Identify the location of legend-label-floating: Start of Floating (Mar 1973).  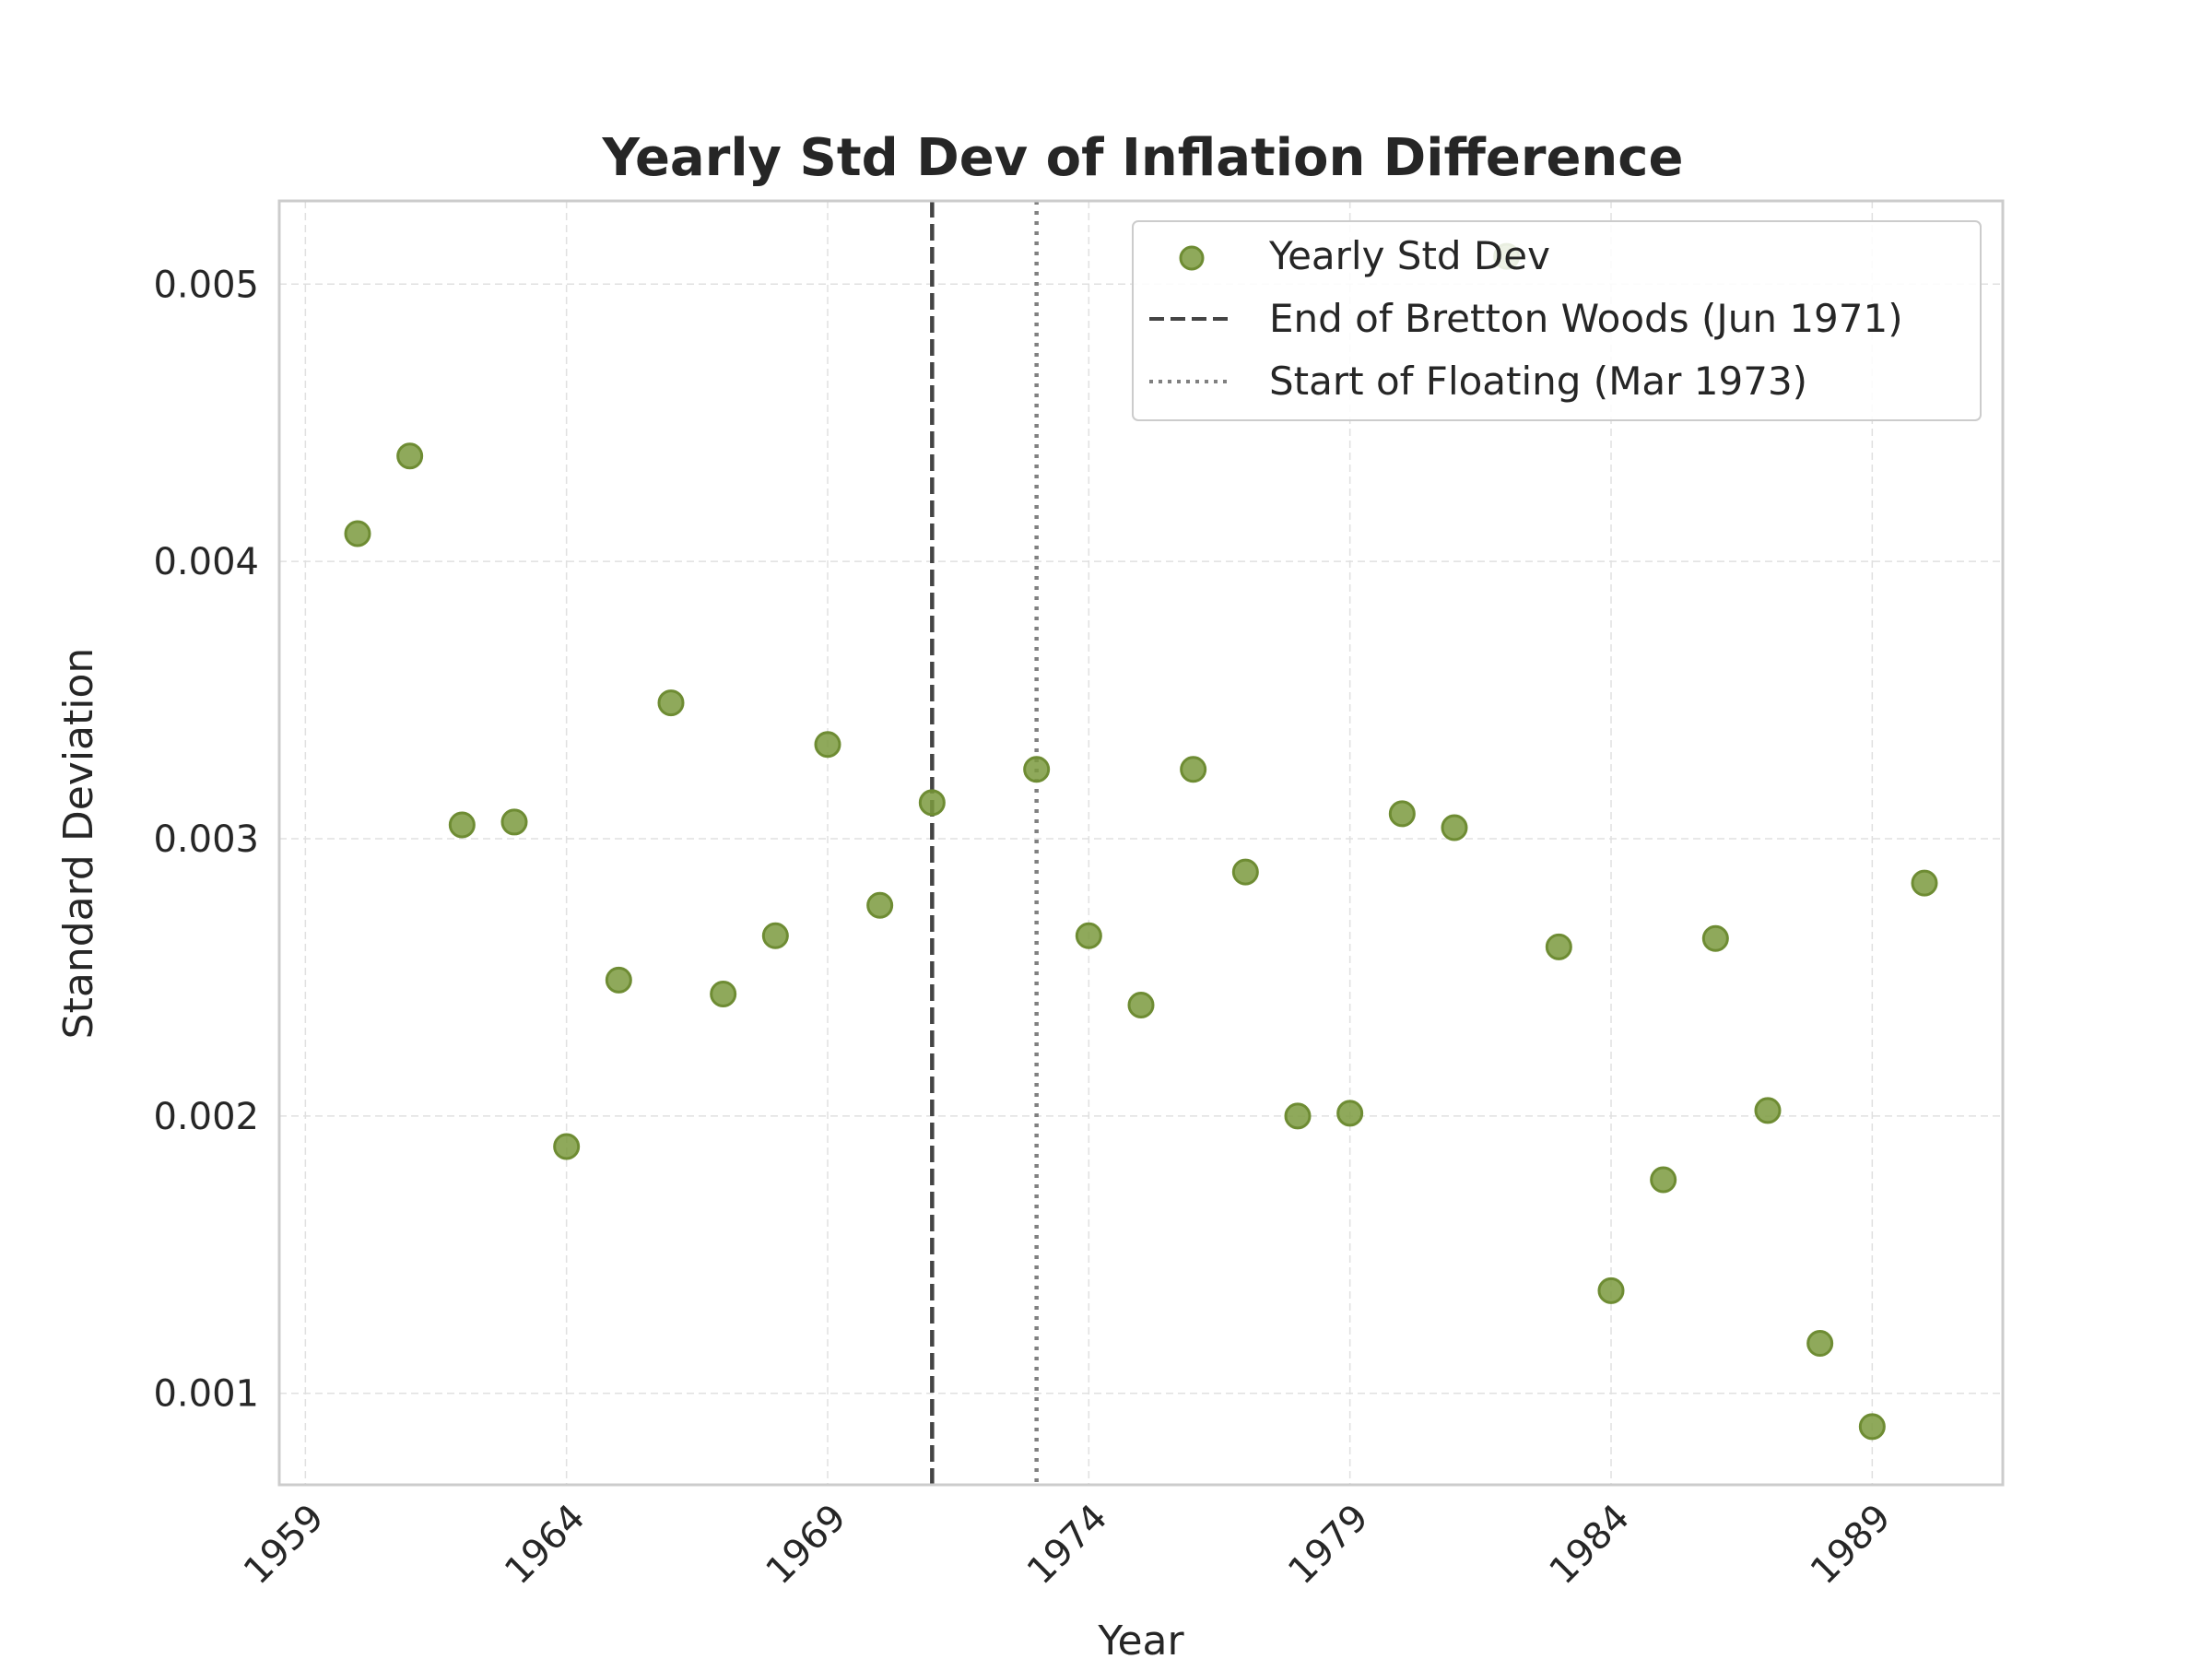
(1538, 381).